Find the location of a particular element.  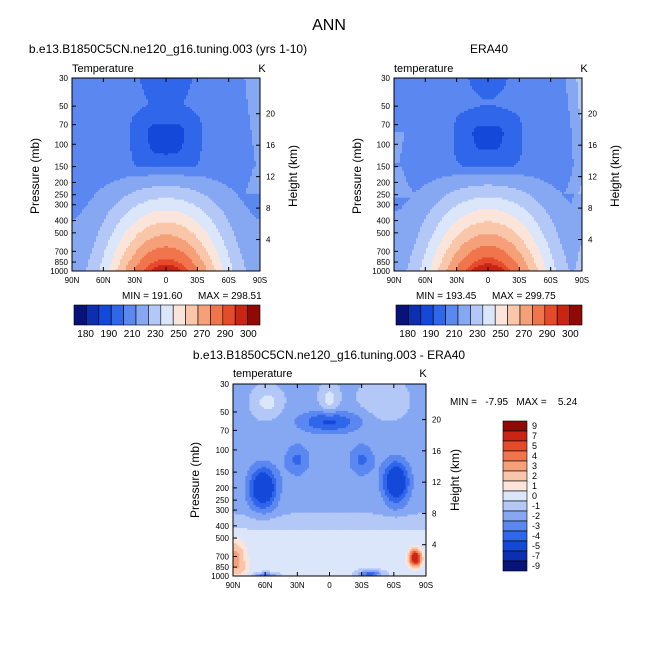

x-tick-label: 60S is located at coordinates (229, 280).